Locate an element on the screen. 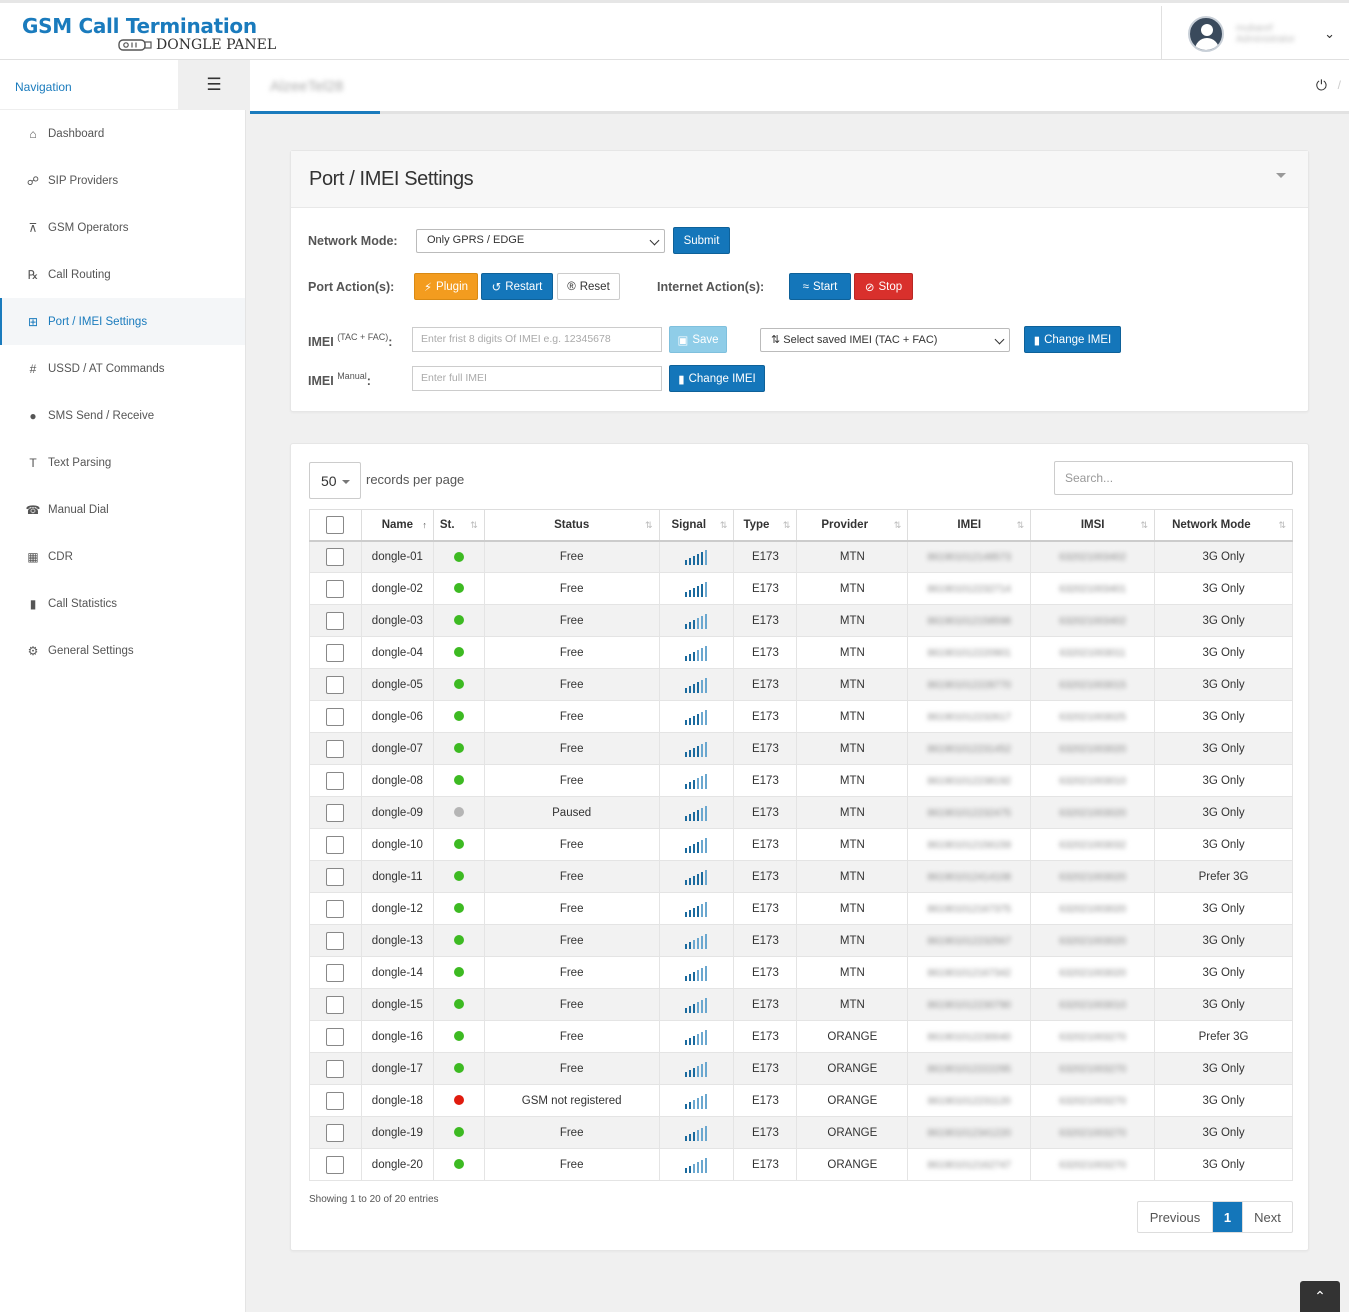 The width and height of the screenshot is (1349, 1312). sidebar-item-ussd-at-commands: # USSD / AT Commands is located at coordinates (122, 368).